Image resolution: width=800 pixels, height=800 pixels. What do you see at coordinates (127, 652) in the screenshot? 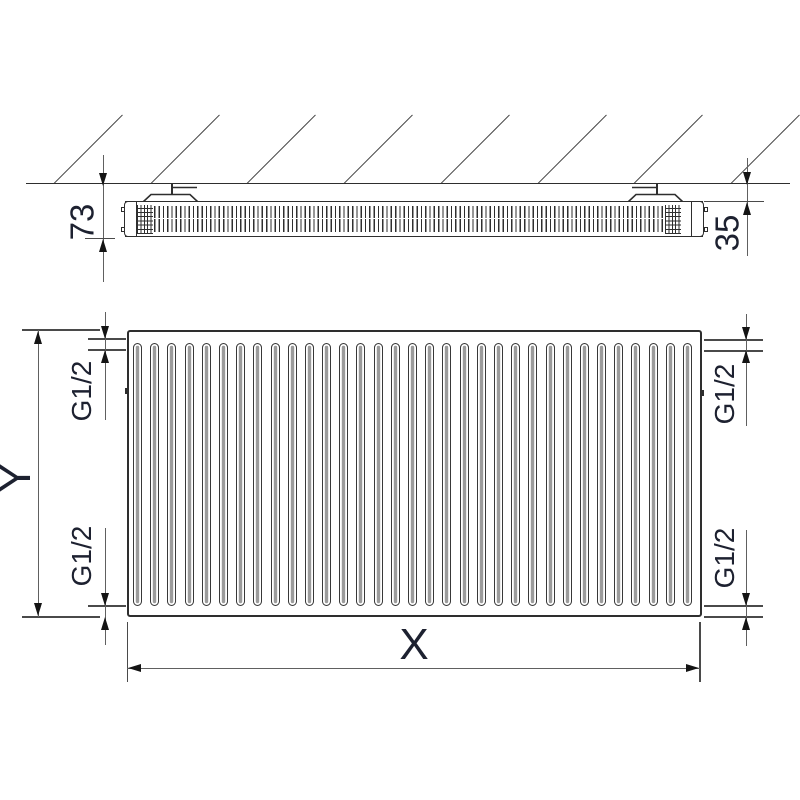
I see `dim-width-extension-left` at bounding box center [127, 652].